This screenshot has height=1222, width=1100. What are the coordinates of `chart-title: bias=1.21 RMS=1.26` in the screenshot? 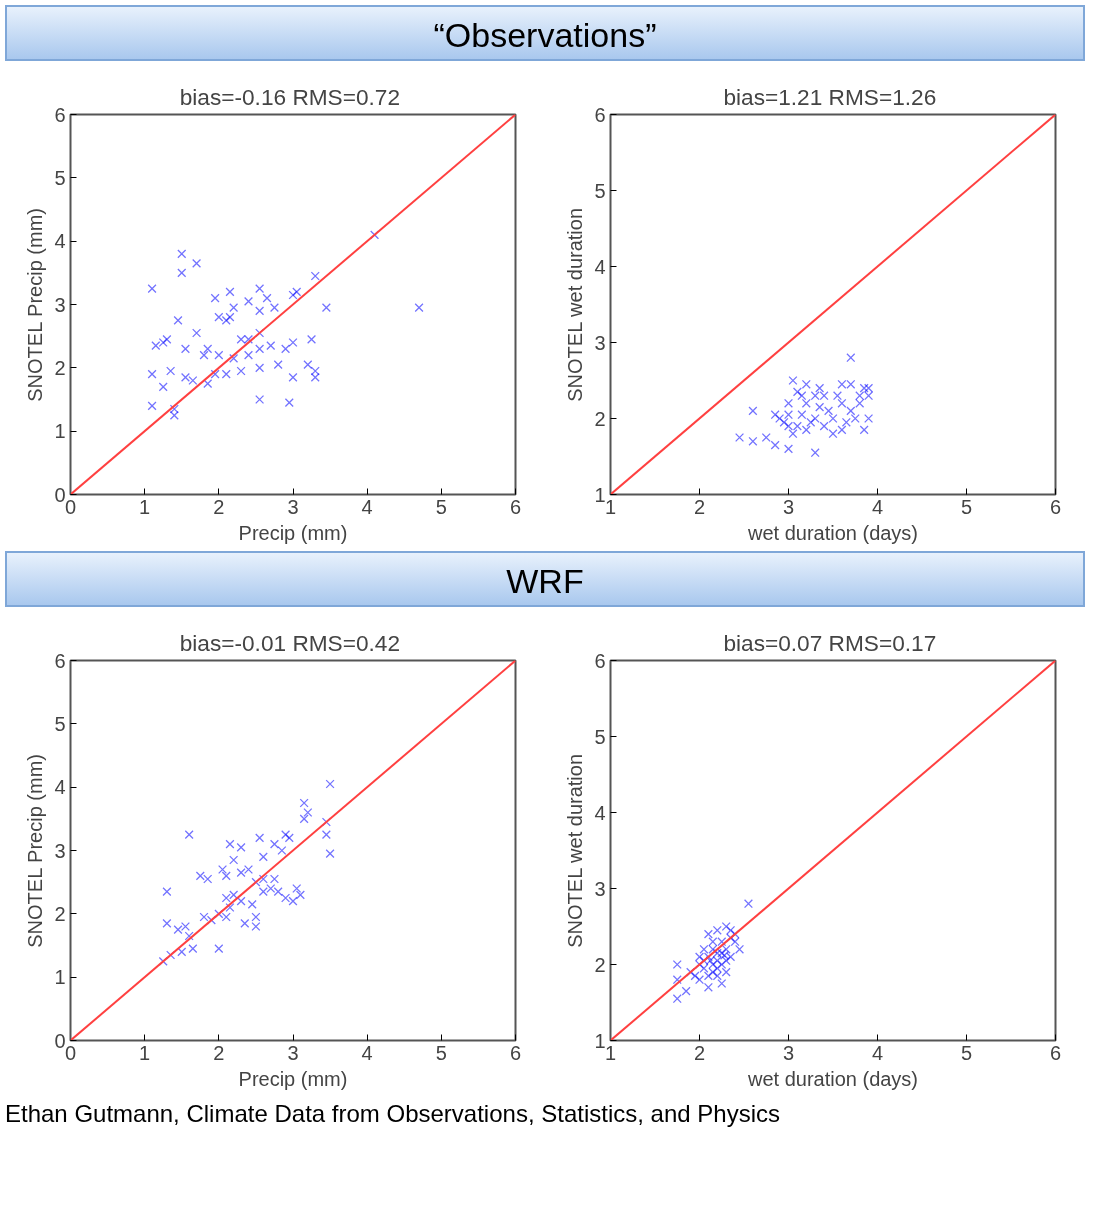 It's located at (830, 96).